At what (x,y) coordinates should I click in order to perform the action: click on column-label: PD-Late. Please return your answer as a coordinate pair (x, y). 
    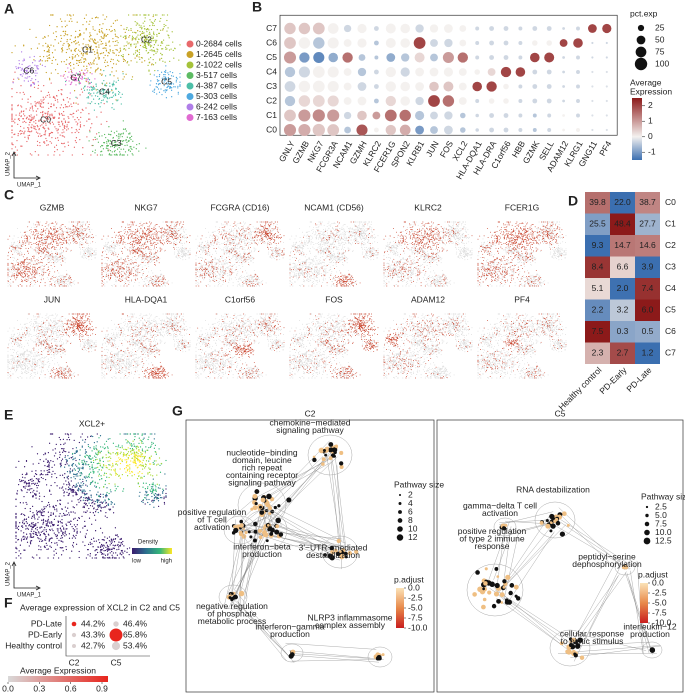
    Looking at the image, I should click on (638, 379).